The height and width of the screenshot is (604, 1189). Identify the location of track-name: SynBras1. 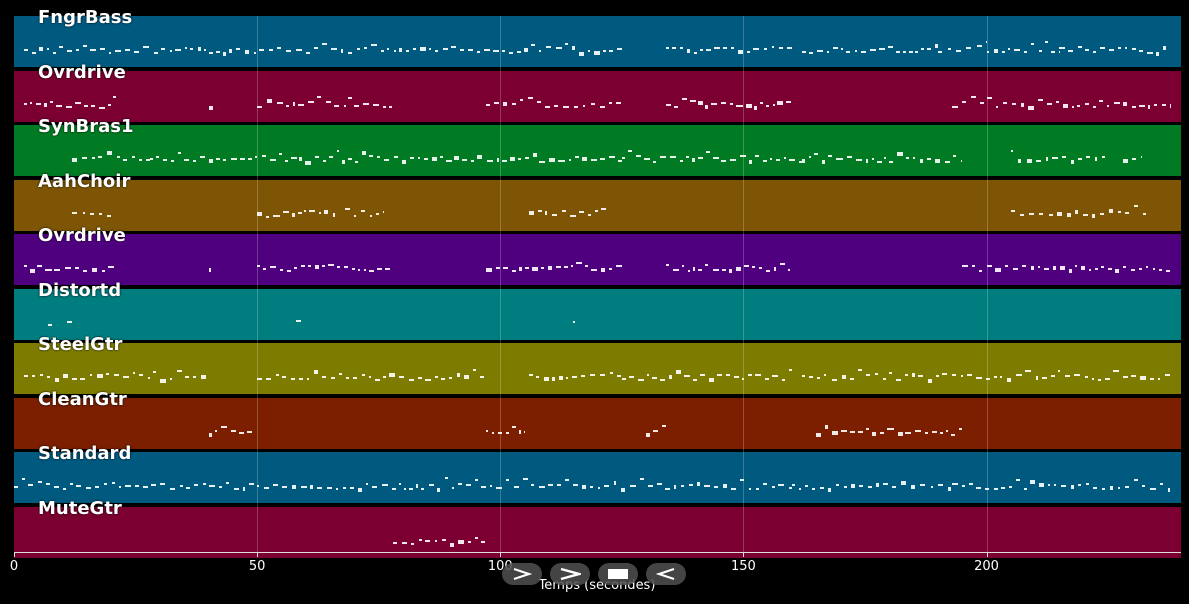
(86, 127).